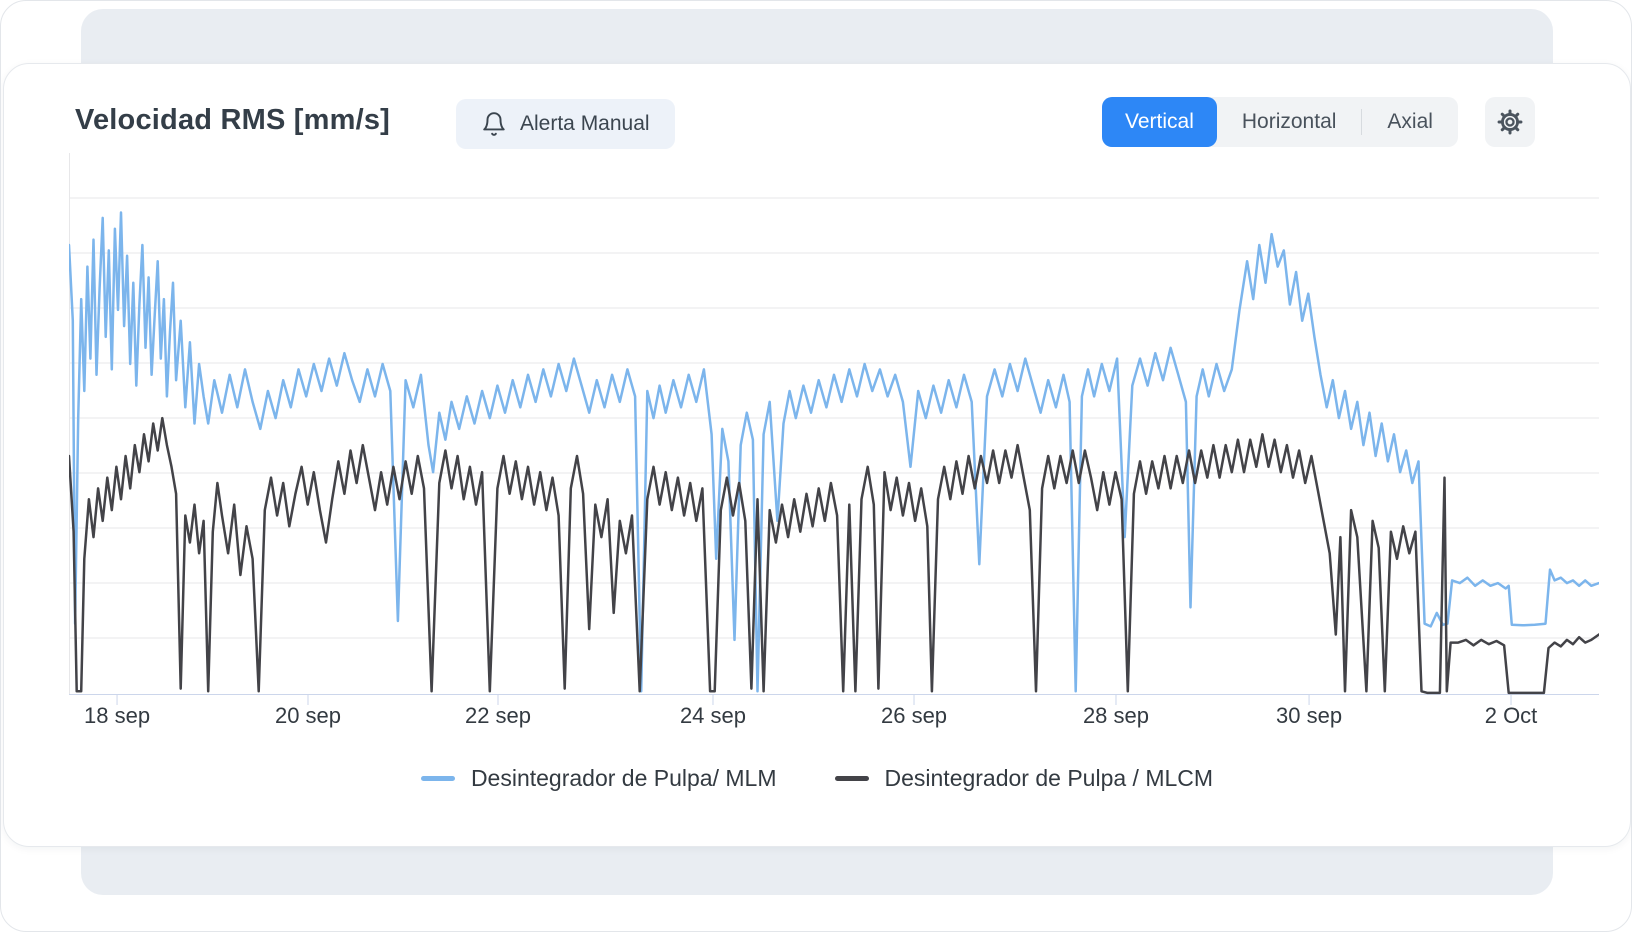 Image resolution: width=1632 pixels, height=932 pixels. Describe the element at coordinates (1289, 122) in the screenshot. I see `tab-horizontal: Horizontal` at that location.